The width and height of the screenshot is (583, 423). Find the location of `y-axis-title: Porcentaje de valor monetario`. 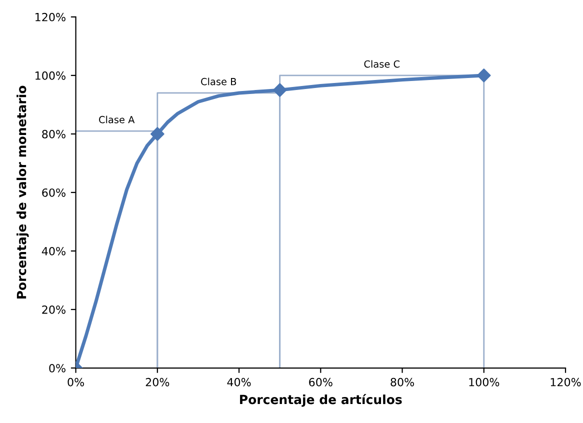

y-axis-title: Porcentaje de valor monetario is located at coordinates (22, 192).